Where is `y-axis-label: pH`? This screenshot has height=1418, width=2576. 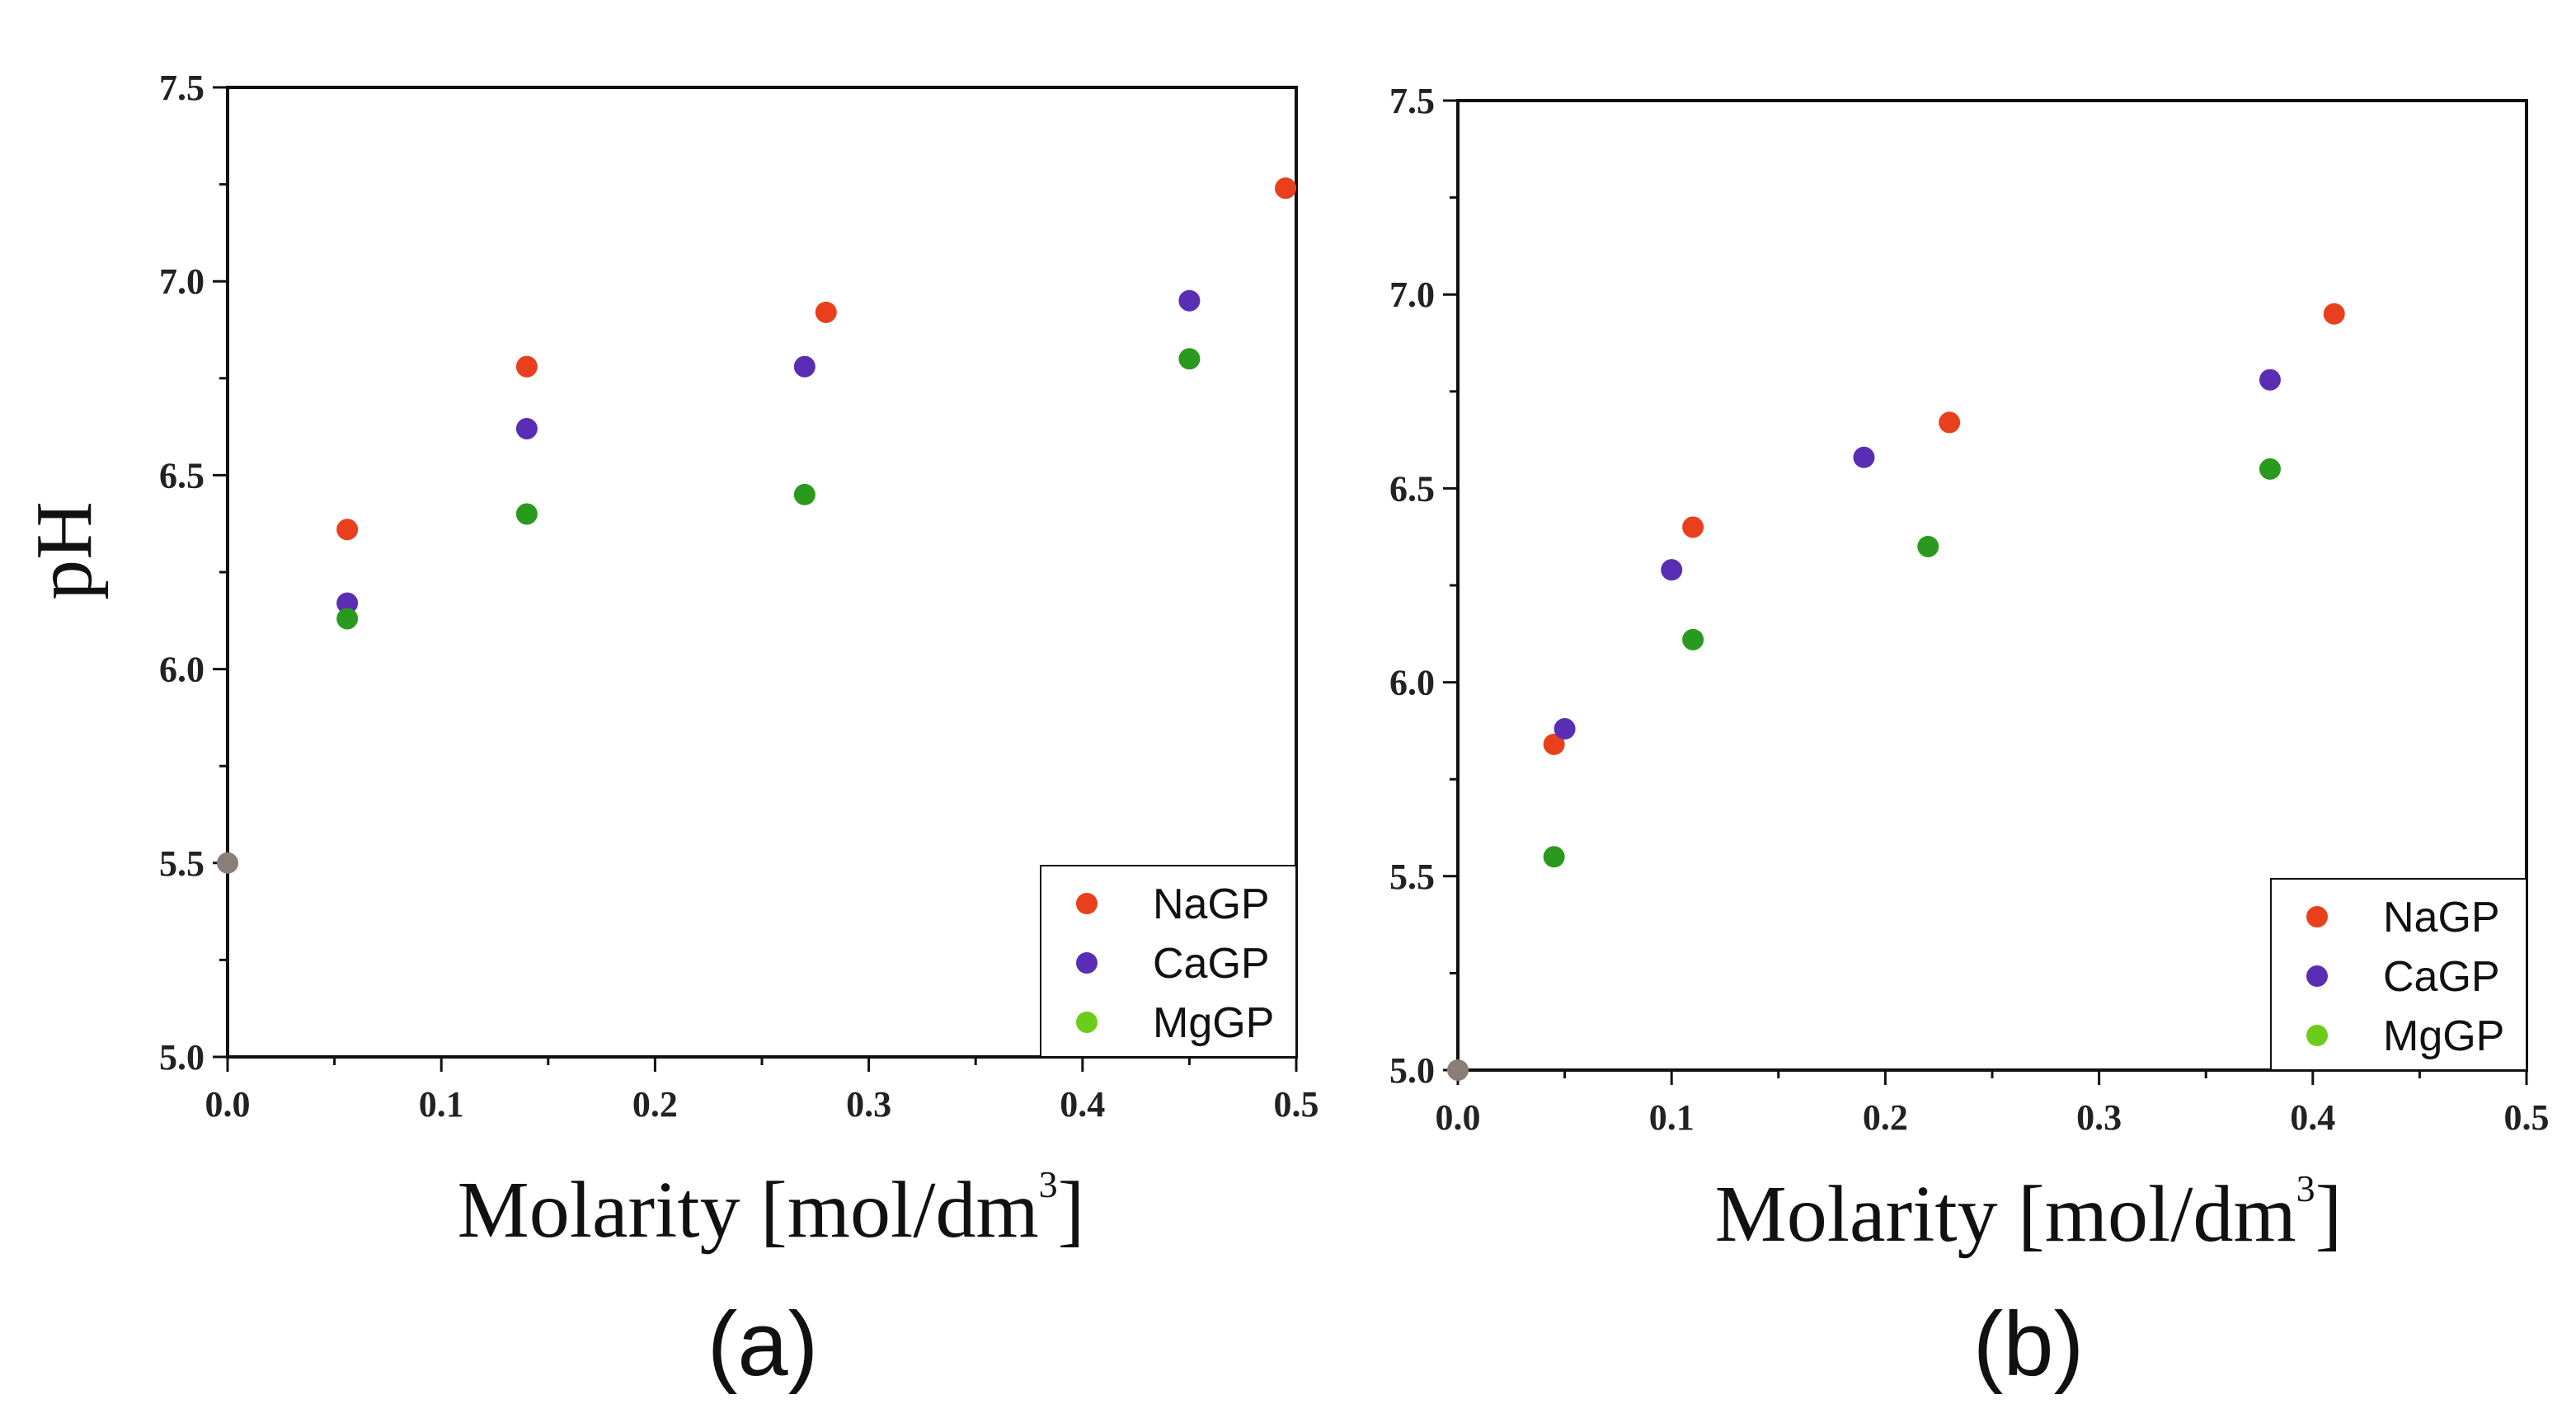 y-axis-label: pH is located at coordinates (64, 550).